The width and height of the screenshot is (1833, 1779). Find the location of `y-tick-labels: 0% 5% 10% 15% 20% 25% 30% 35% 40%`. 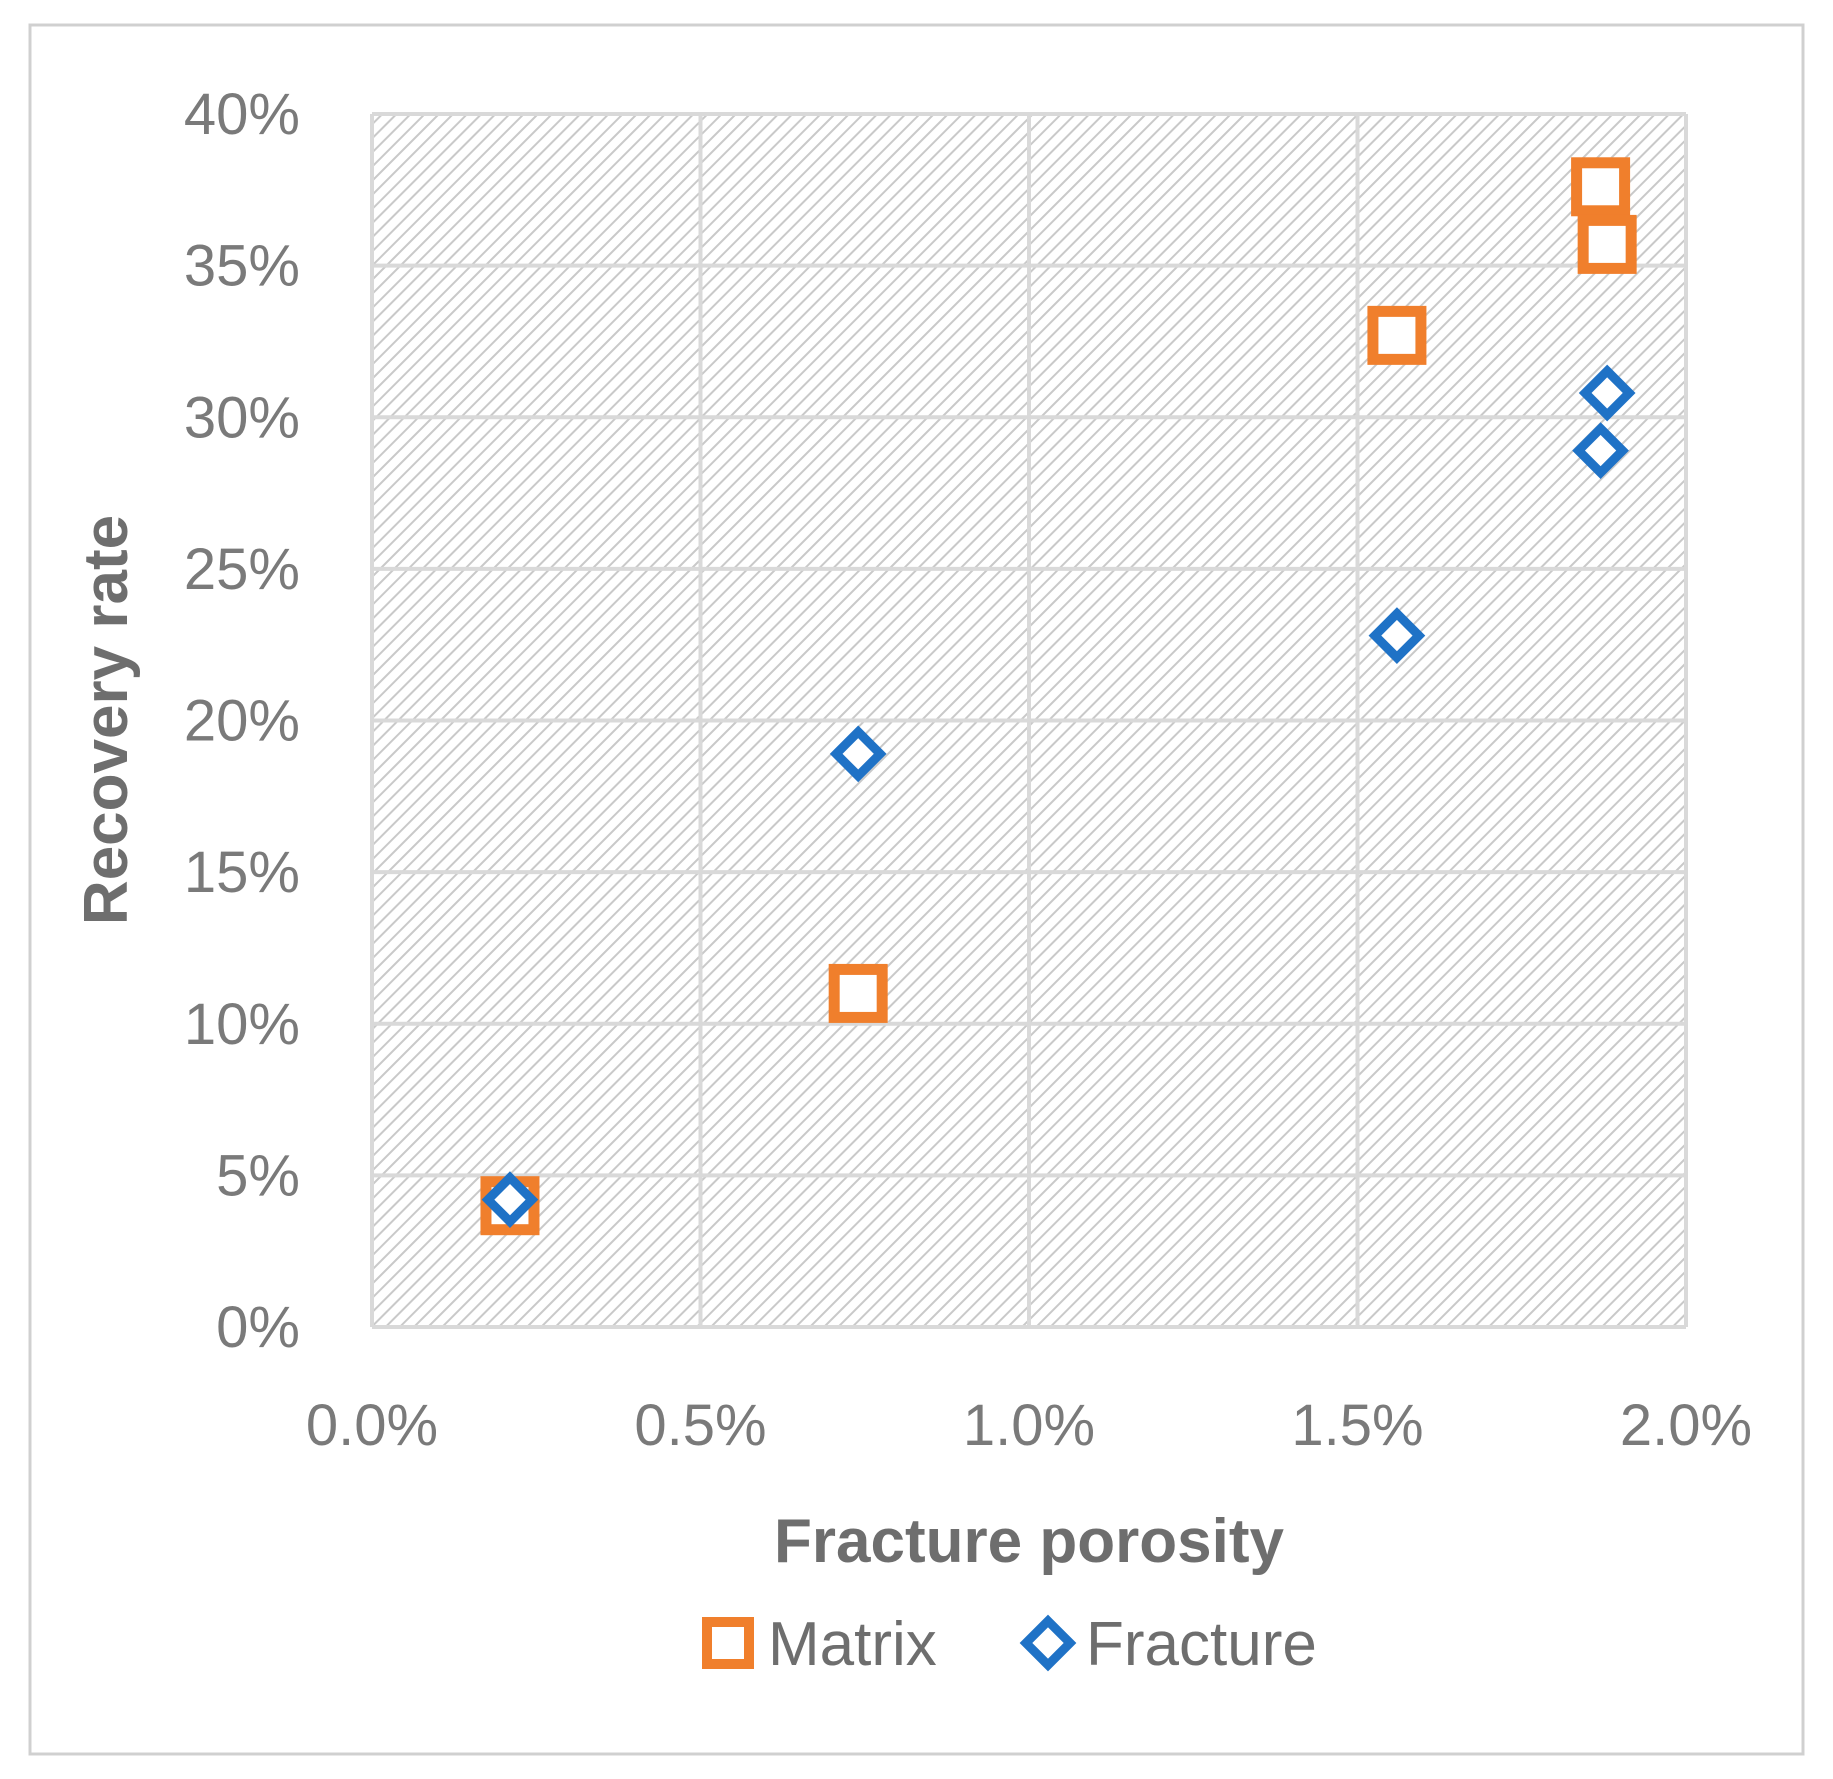

y-tick-labels: 0% 5% 10% 15% 20% 25% 30% 35% 40% is located at coordinates (242, 721).